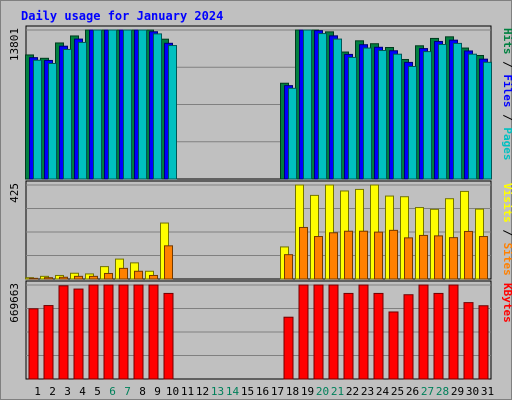  Describe the element at coordinates (472, 391) in the screenshot. I see `x-tick-day-30: 30` at that location.